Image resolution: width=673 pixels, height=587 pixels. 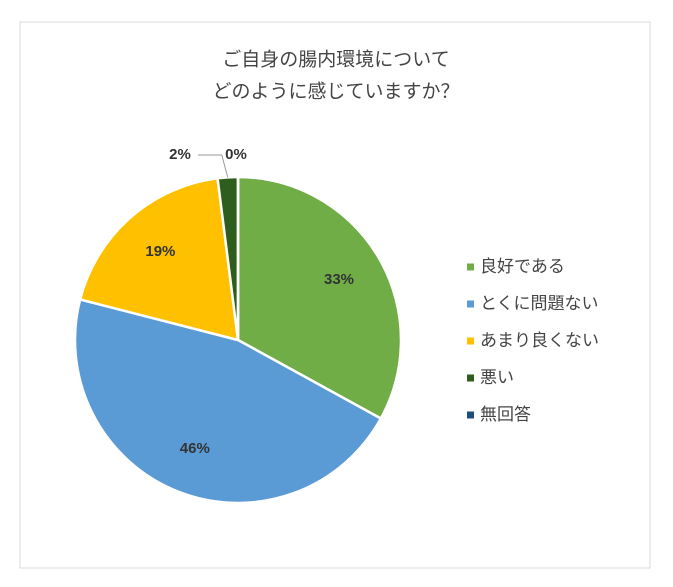 What do you see at coordinates (522, 267) in the screenshot?
I see `legend-label: 良好である` at bounding box center [522, 267].